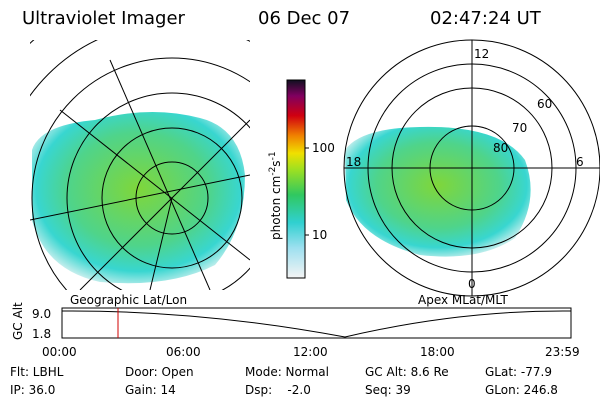 Image resolution: width=600 pixels, height=400 pixels. What do you see at coordinates (183, 352) in the screenshot?
I see `alt-xtick: 06:00` at bounding box center [183, 352].